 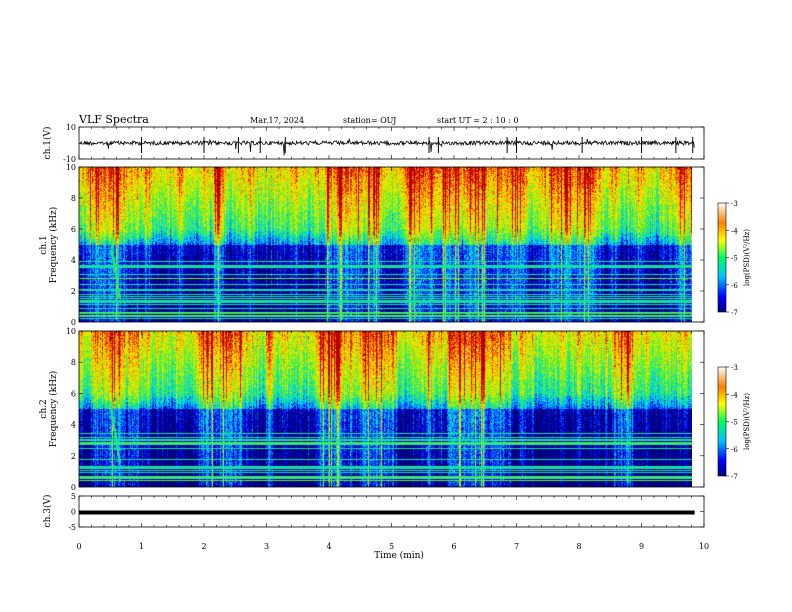 I want to click on x-tick-label: 10, so click(x=704, y=546).